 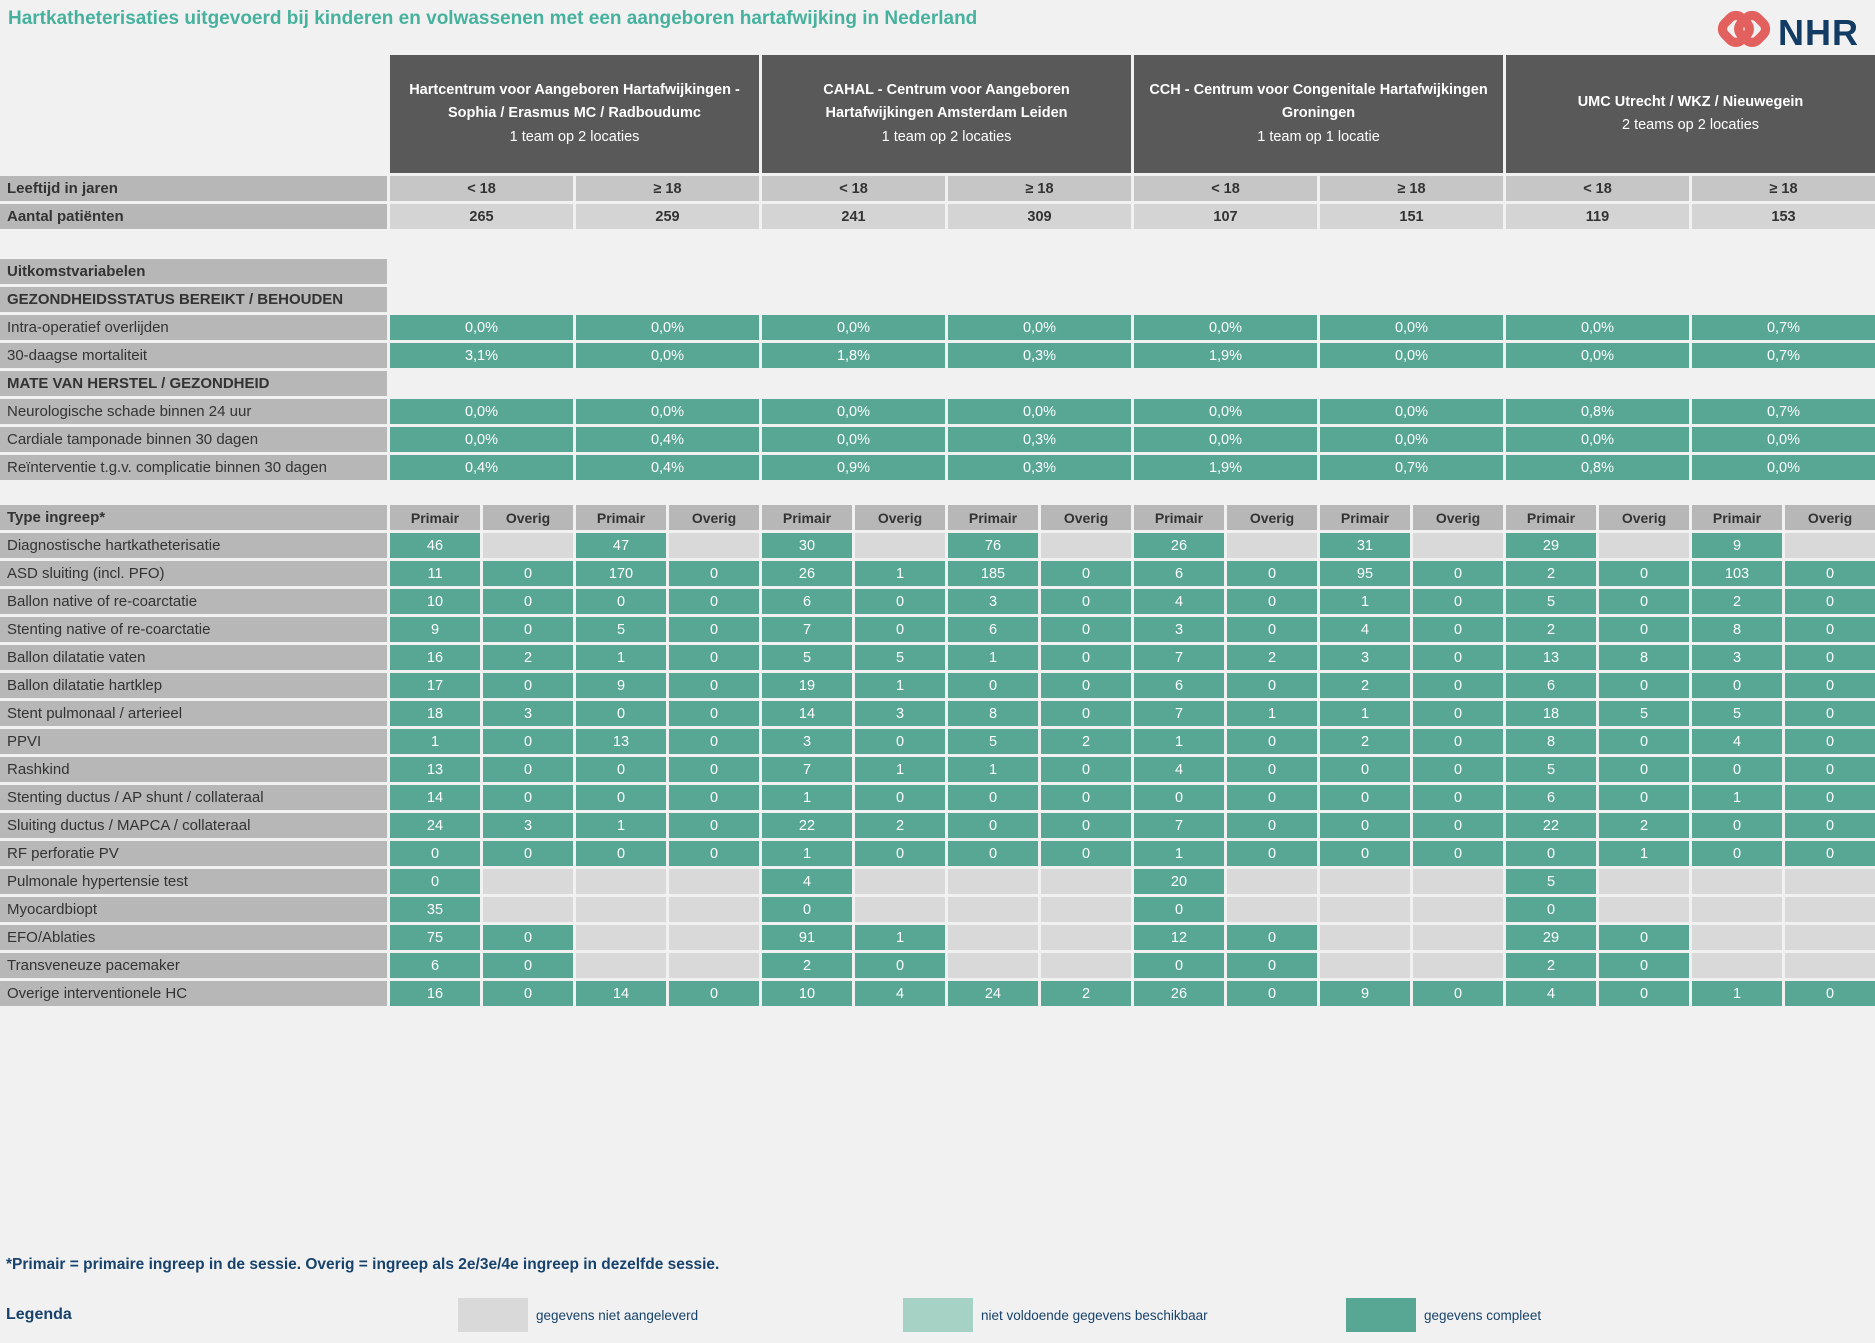 I want to click on row-label: ASD sluiting (incl. PFO), so click(x=193, y=573).